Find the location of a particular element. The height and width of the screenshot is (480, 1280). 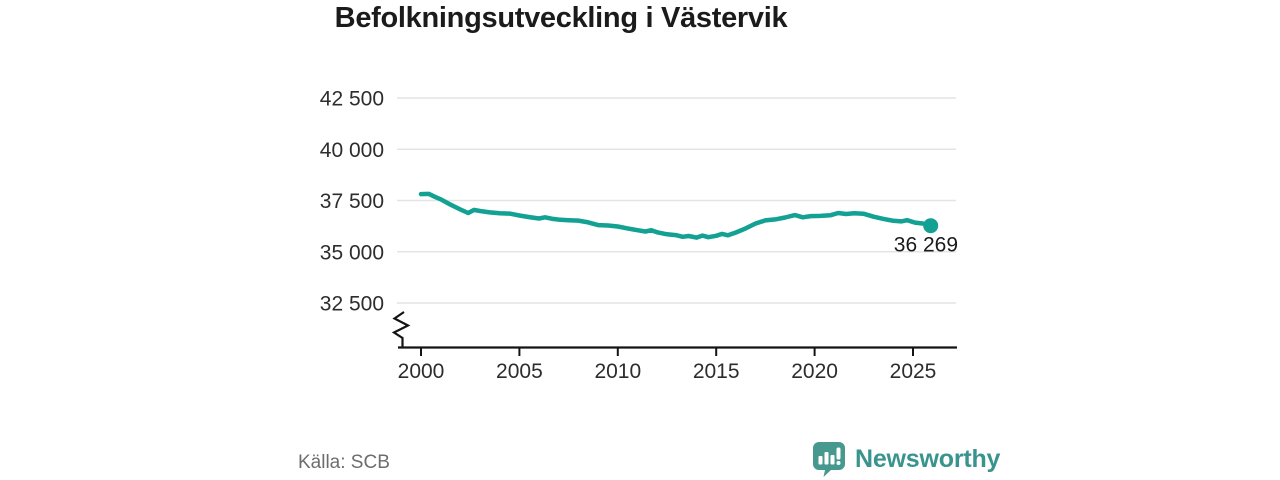

y-tick-label: 42 500 is located at coordinates (352, 99).